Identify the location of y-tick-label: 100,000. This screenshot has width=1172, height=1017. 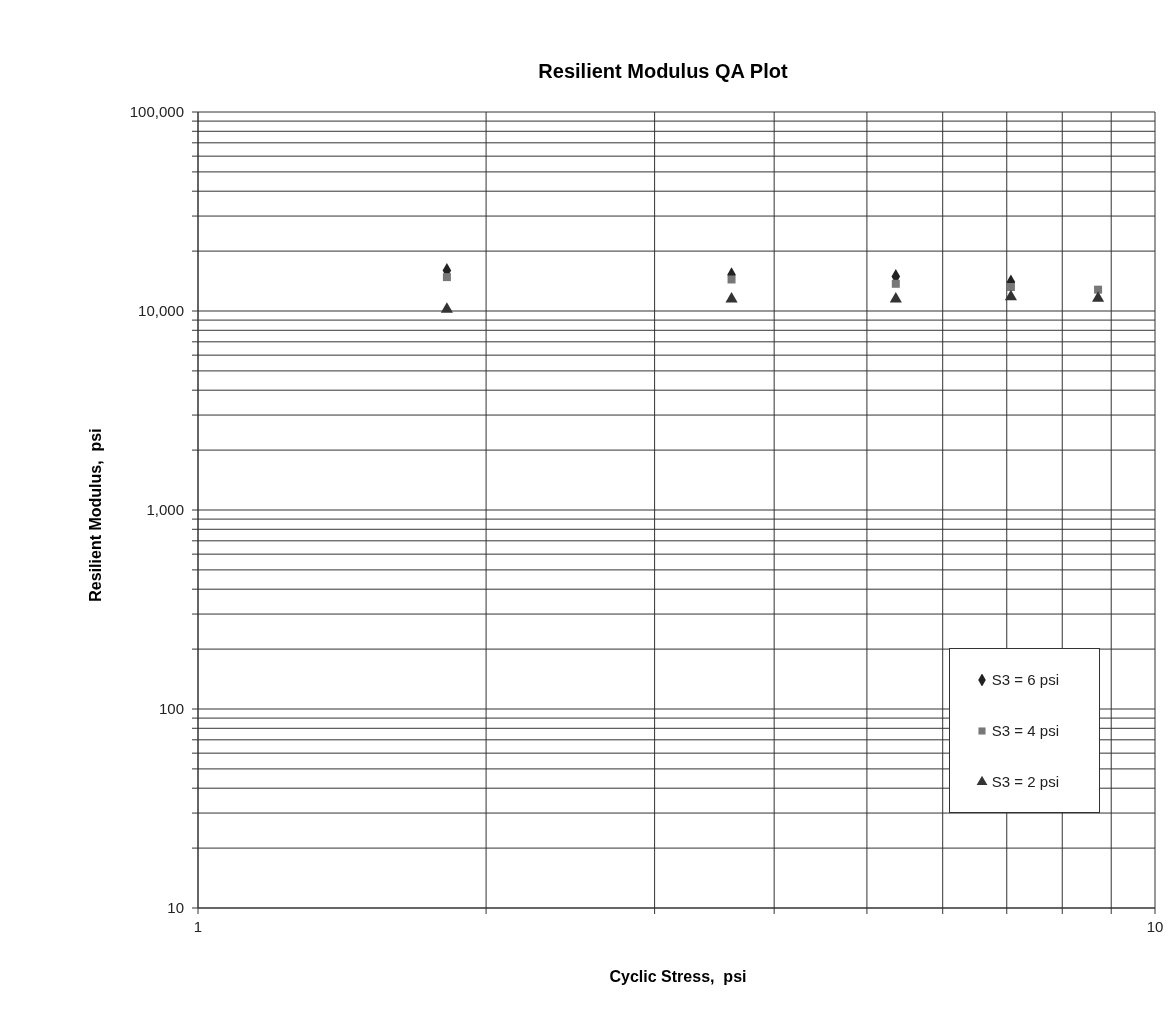
(156, 111).